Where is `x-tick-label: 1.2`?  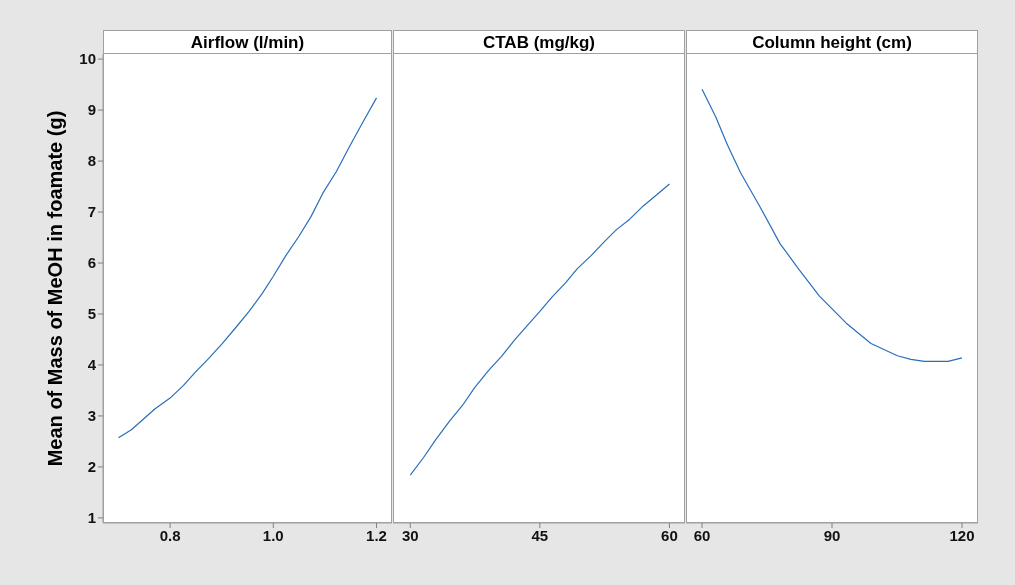
x-tick-label: 1.2 is located at coordinates (376, 535).